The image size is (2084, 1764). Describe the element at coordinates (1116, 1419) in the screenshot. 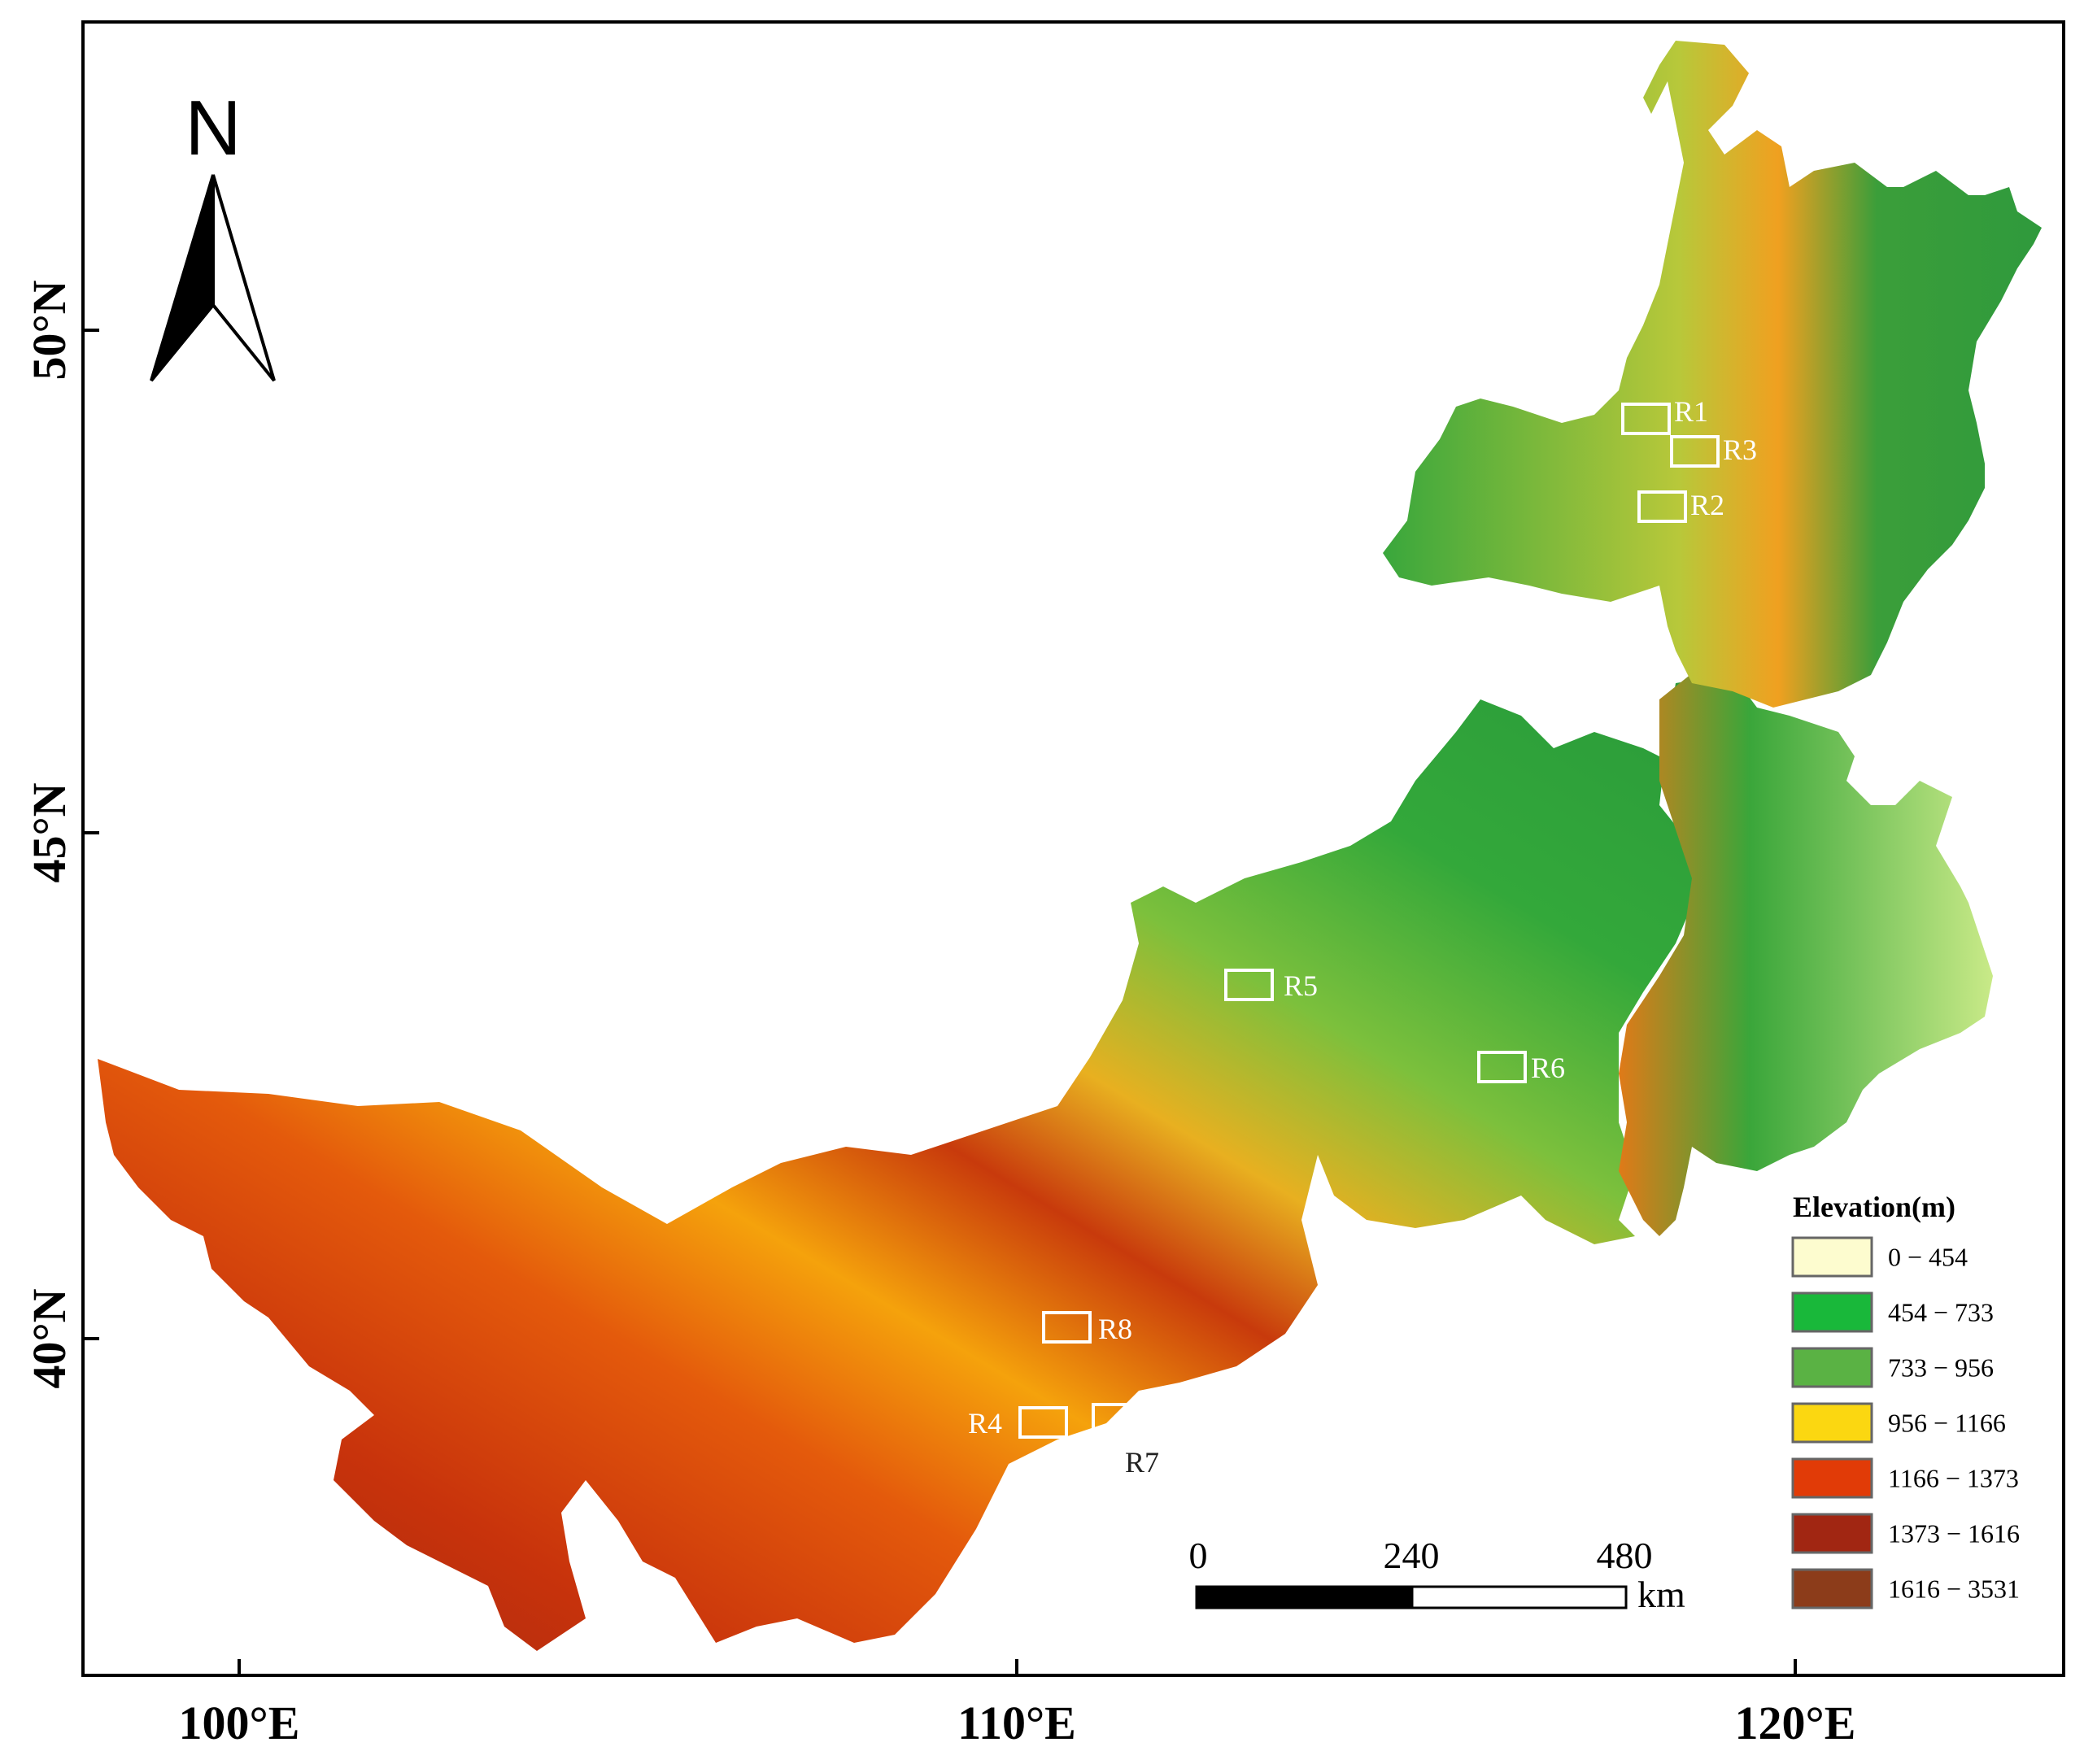

I see `region-box-r7` at that location.